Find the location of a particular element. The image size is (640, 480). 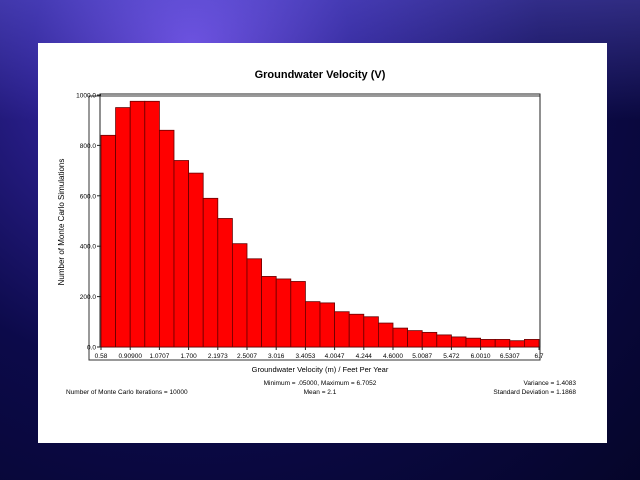

x-tick-label: 3.016 is located at coordinates (276, 356).